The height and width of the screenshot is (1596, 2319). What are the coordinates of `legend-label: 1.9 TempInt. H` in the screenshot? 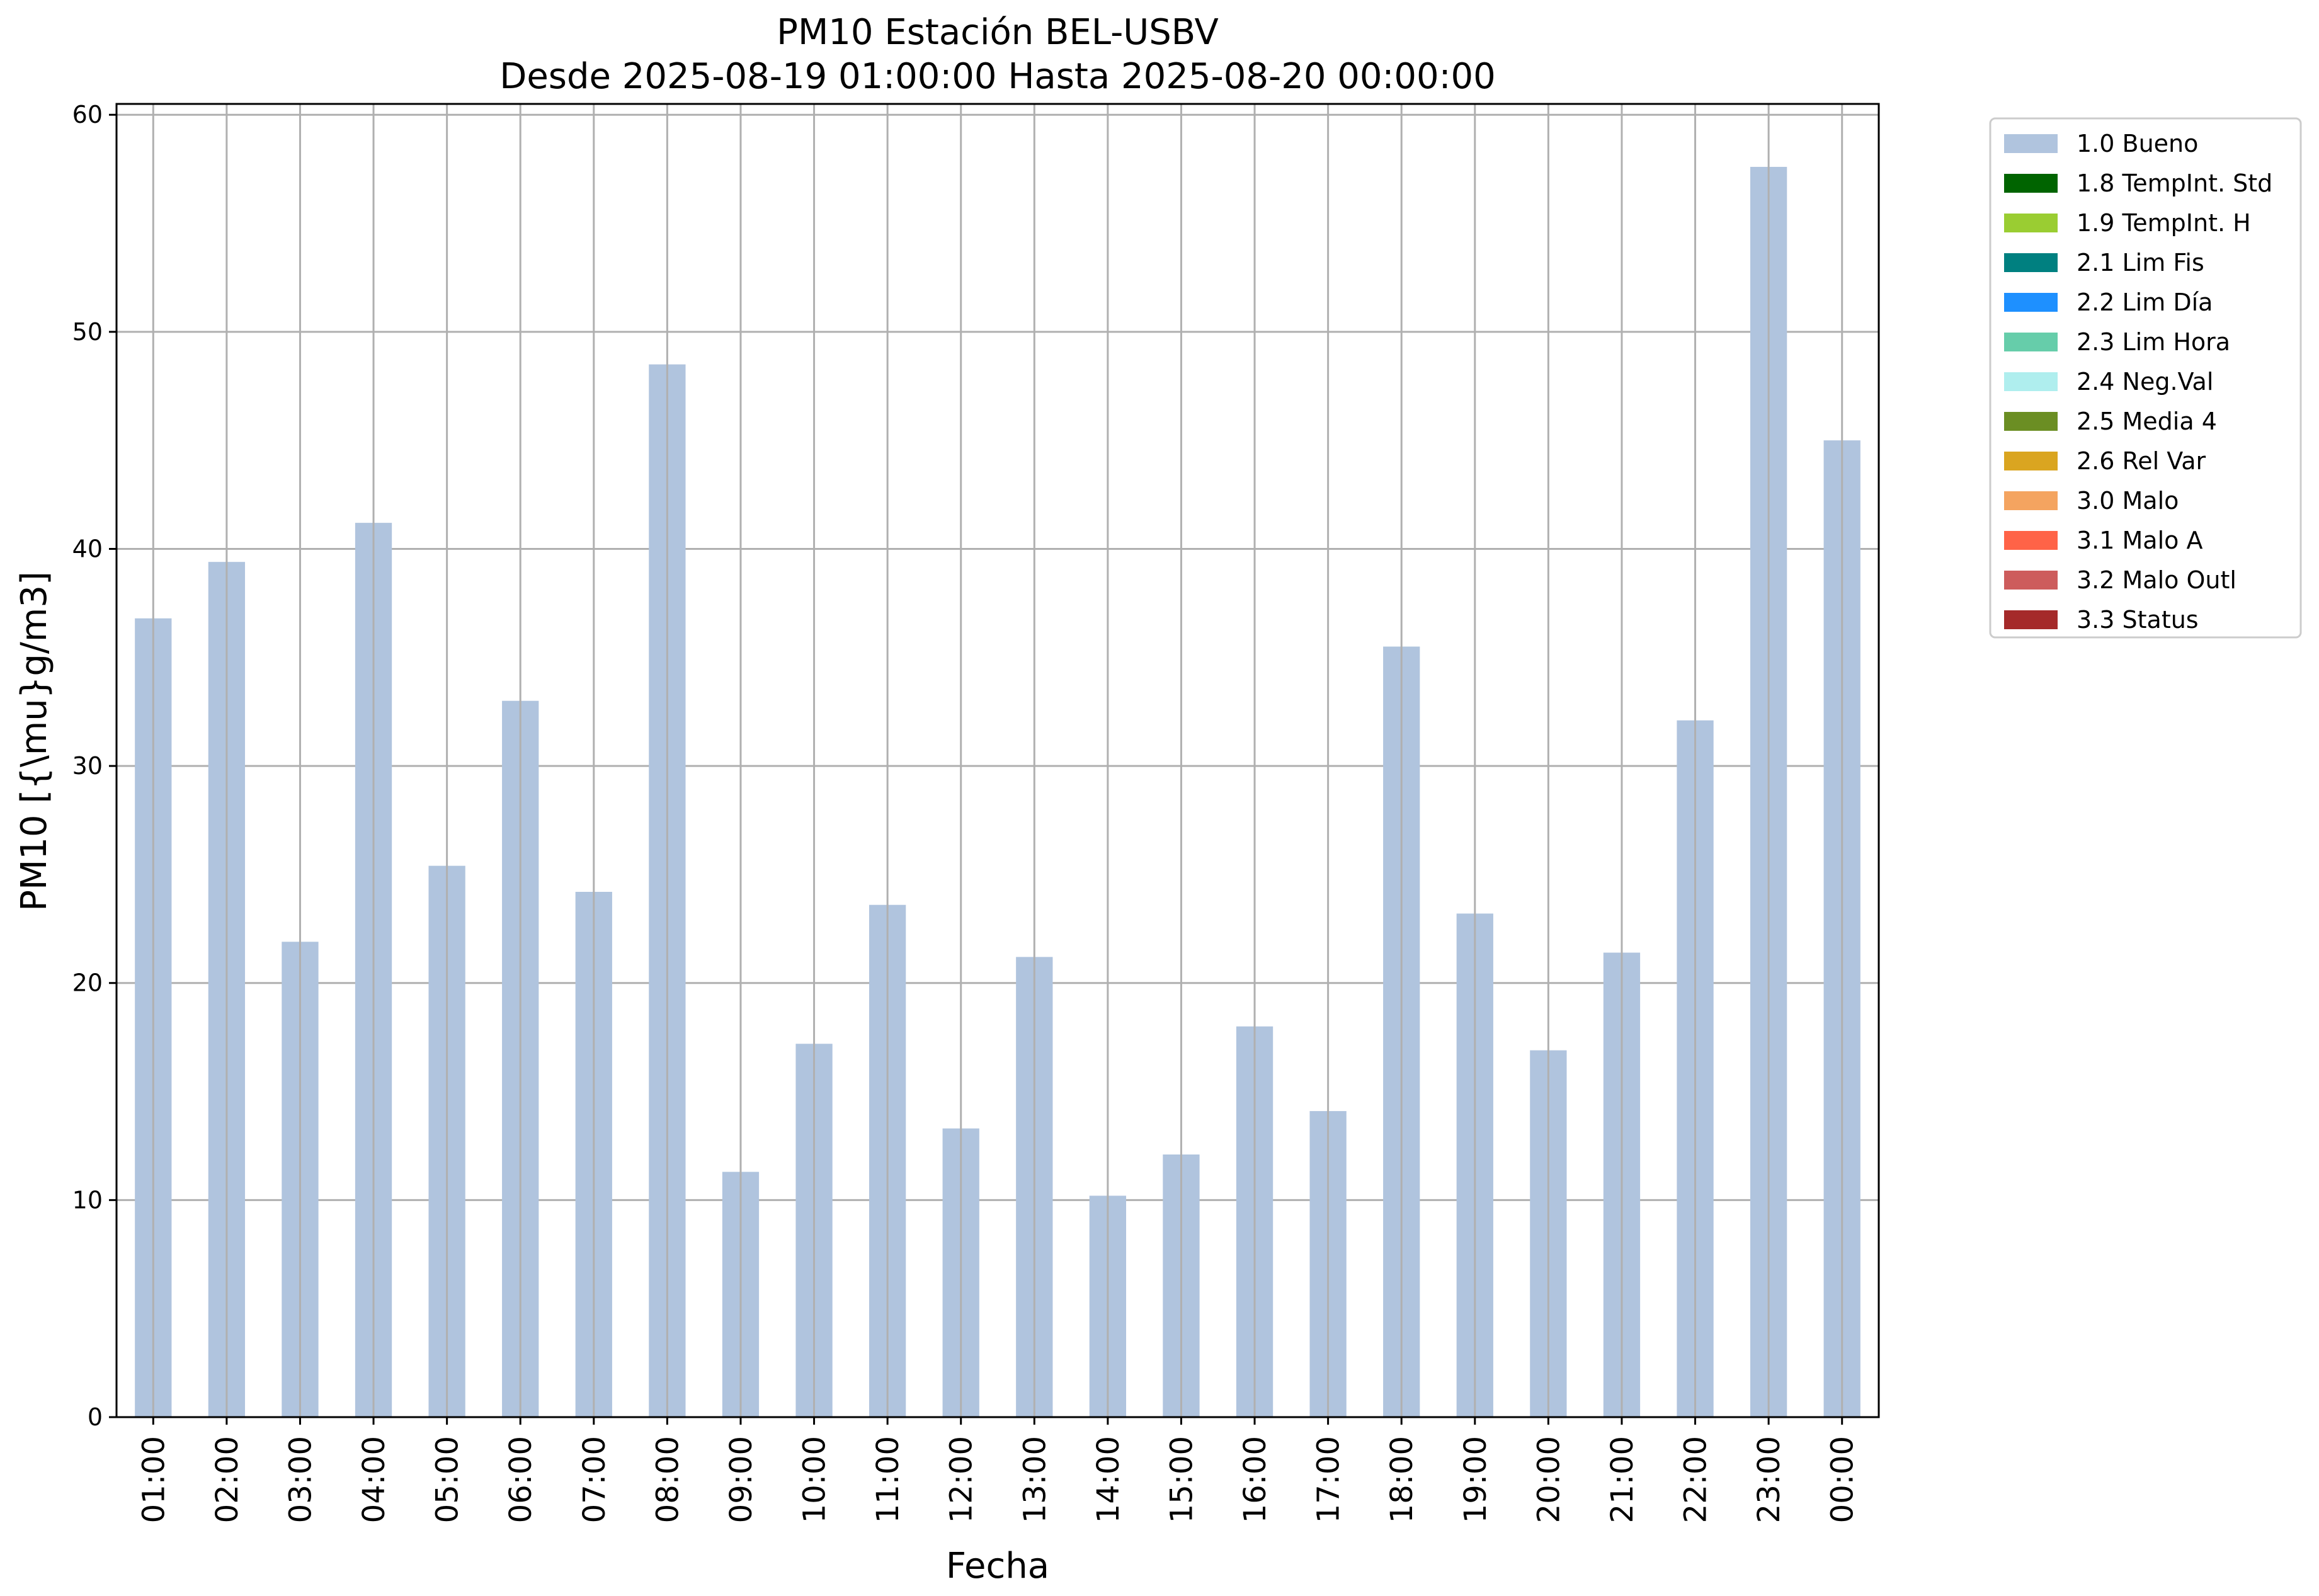 It's located at (2164, 223).